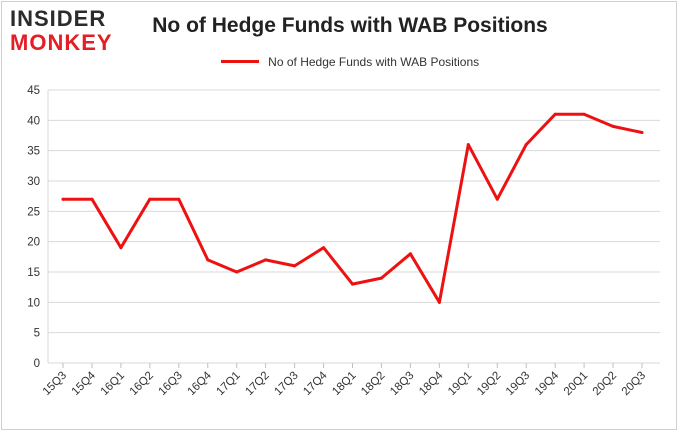 This screenshot has height=433, width=680. I want to click on y-tick-label: 0, so click(37, 364).